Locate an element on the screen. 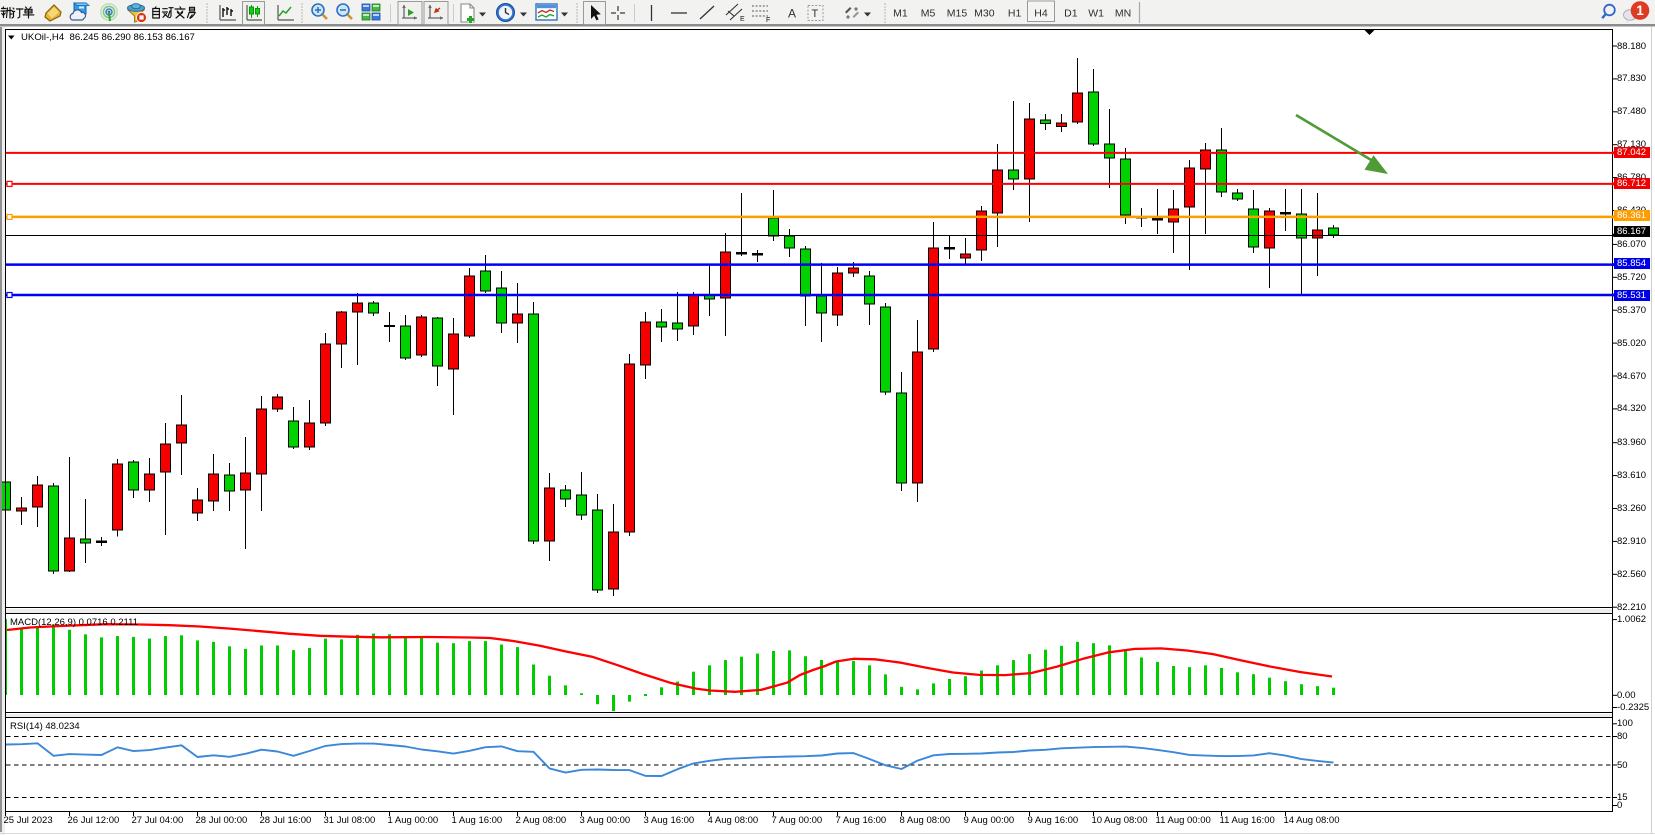  svg-text: 1 is located at coordinates (1640, 10).